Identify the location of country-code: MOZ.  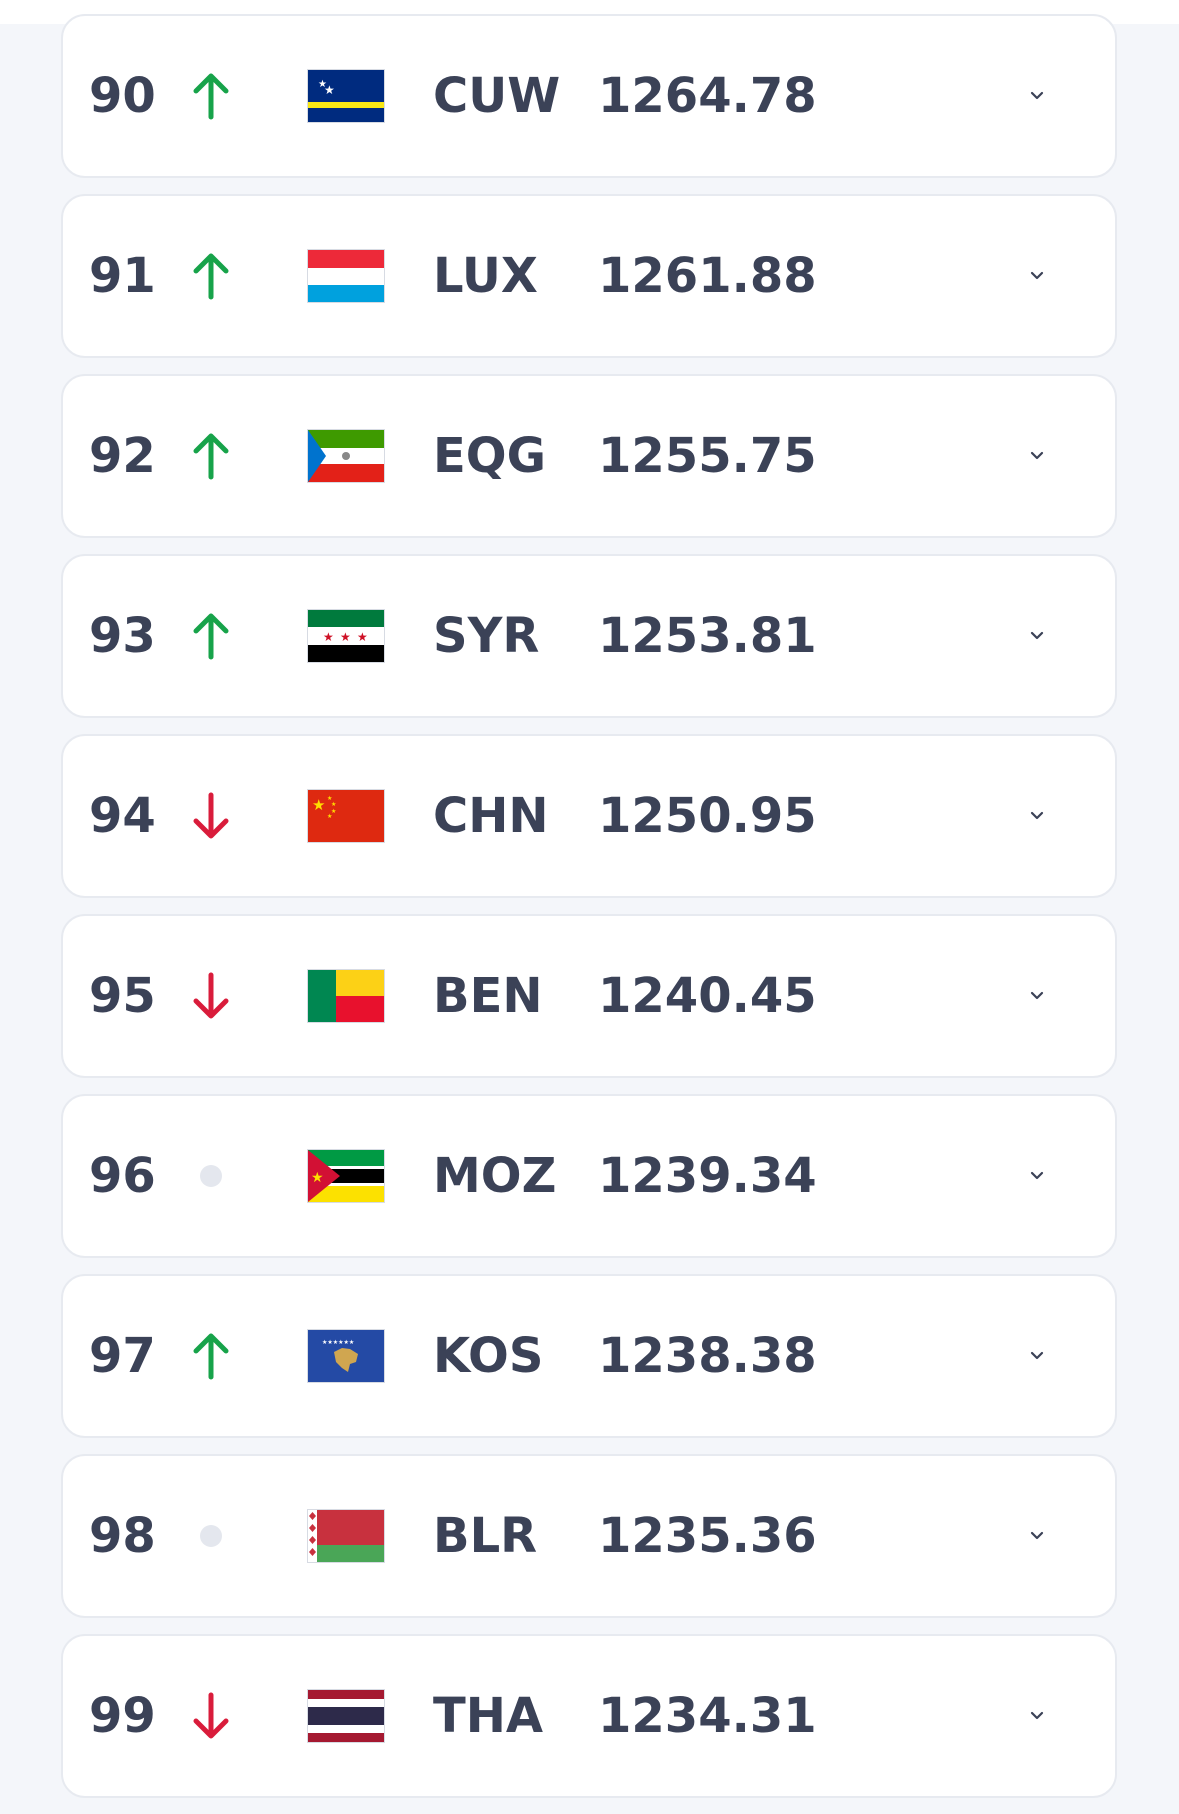
(495, 1176).